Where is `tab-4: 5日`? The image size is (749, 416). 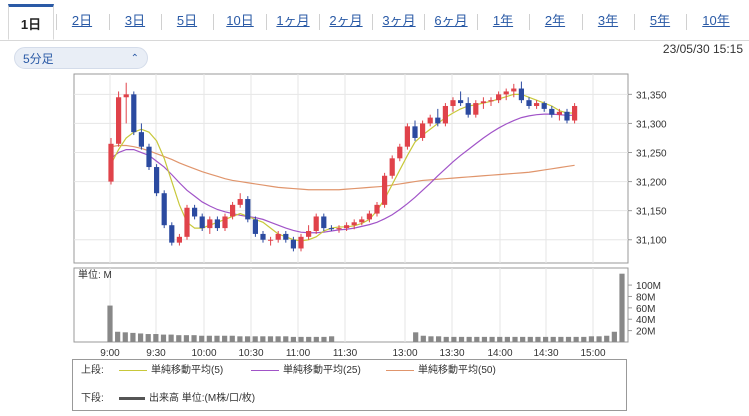
tab-4: 5日 is located at coordinates (187, 20).